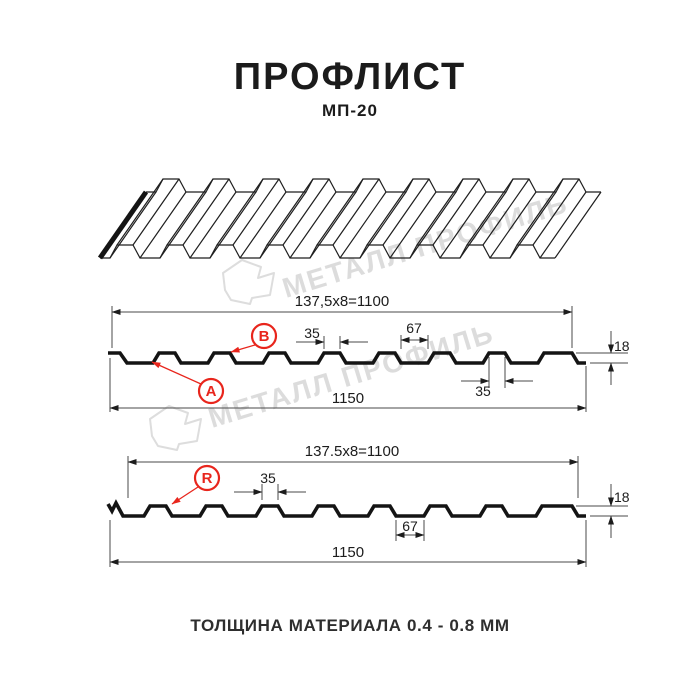 The height and width of the screenshot is (700, 700). I want to click on label-b-callout: B, so click(254, 337).